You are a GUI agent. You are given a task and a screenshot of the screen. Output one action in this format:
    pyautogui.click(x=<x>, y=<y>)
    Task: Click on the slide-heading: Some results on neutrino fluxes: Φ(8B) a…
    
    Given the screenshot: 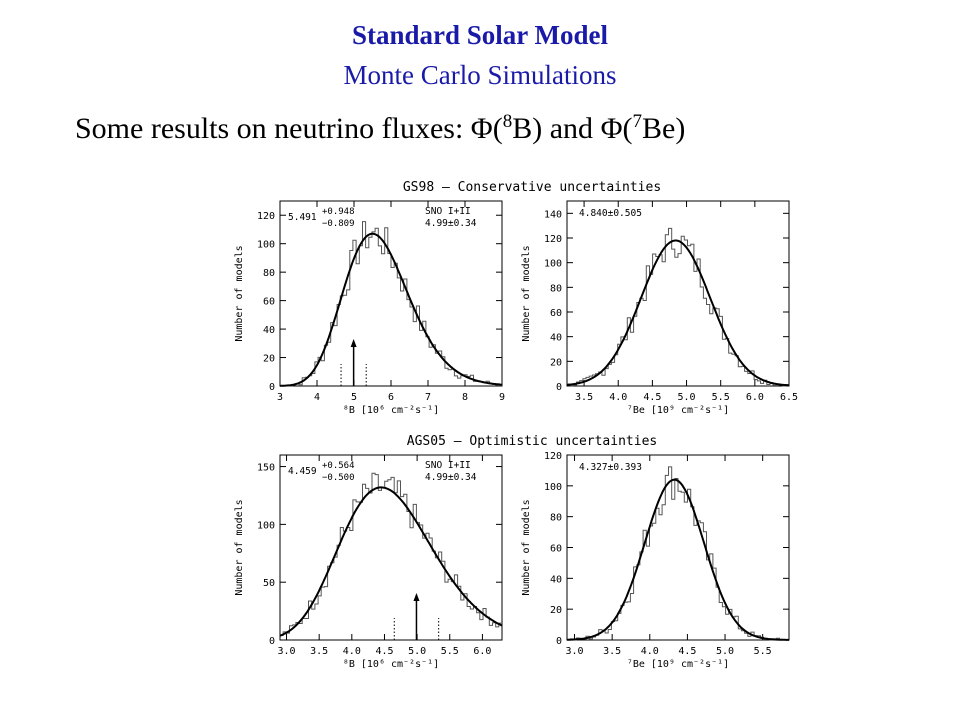 What is the action you would take?
    pyautogui.click(x=380, y=129)
    